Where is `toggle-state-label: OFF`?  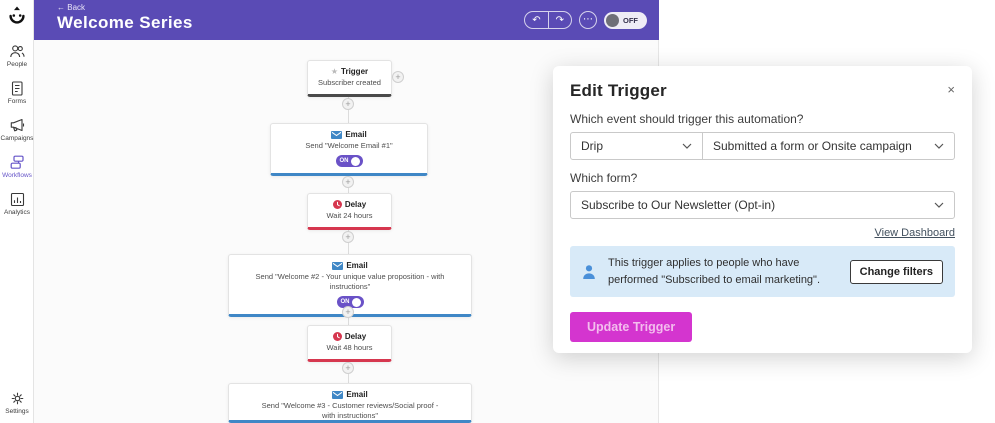
toggle-state-label: OFF is located at coordinates (630, 20).